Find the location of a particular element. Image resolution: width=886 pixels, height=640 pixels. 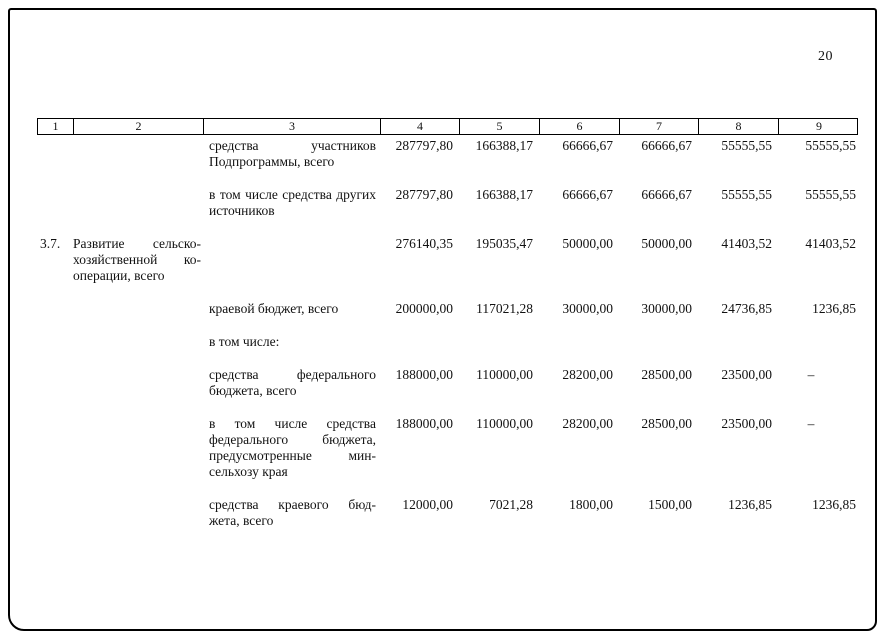

header-cell: 9 is located at coordinates (819, 126).